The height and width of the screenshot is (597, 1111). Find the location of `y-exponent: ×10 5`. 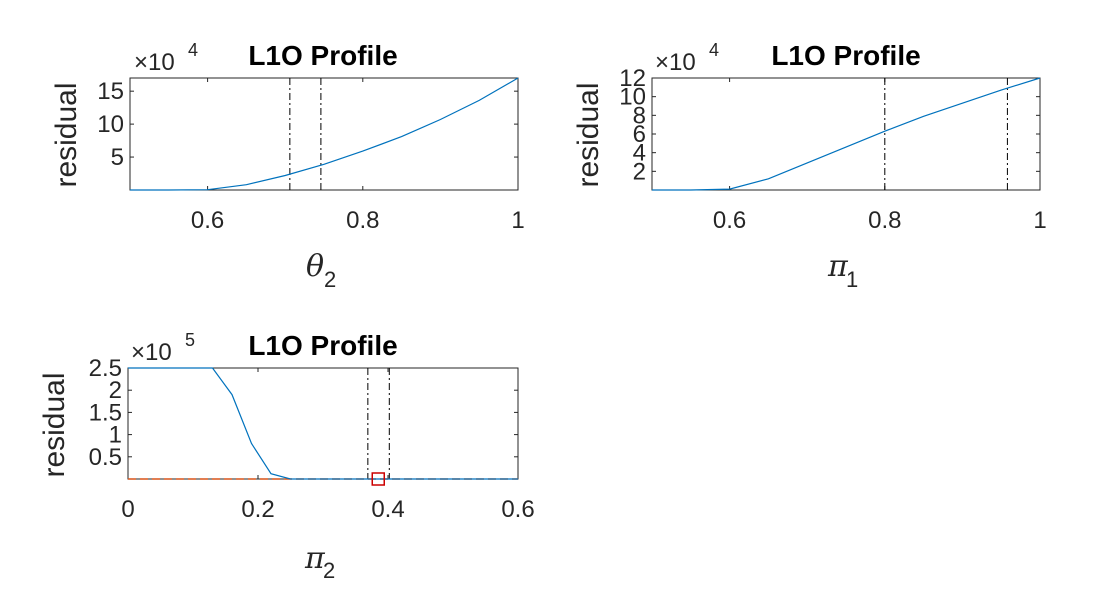

y-exponent: ×10 5 is located at coordinates (163, 348).